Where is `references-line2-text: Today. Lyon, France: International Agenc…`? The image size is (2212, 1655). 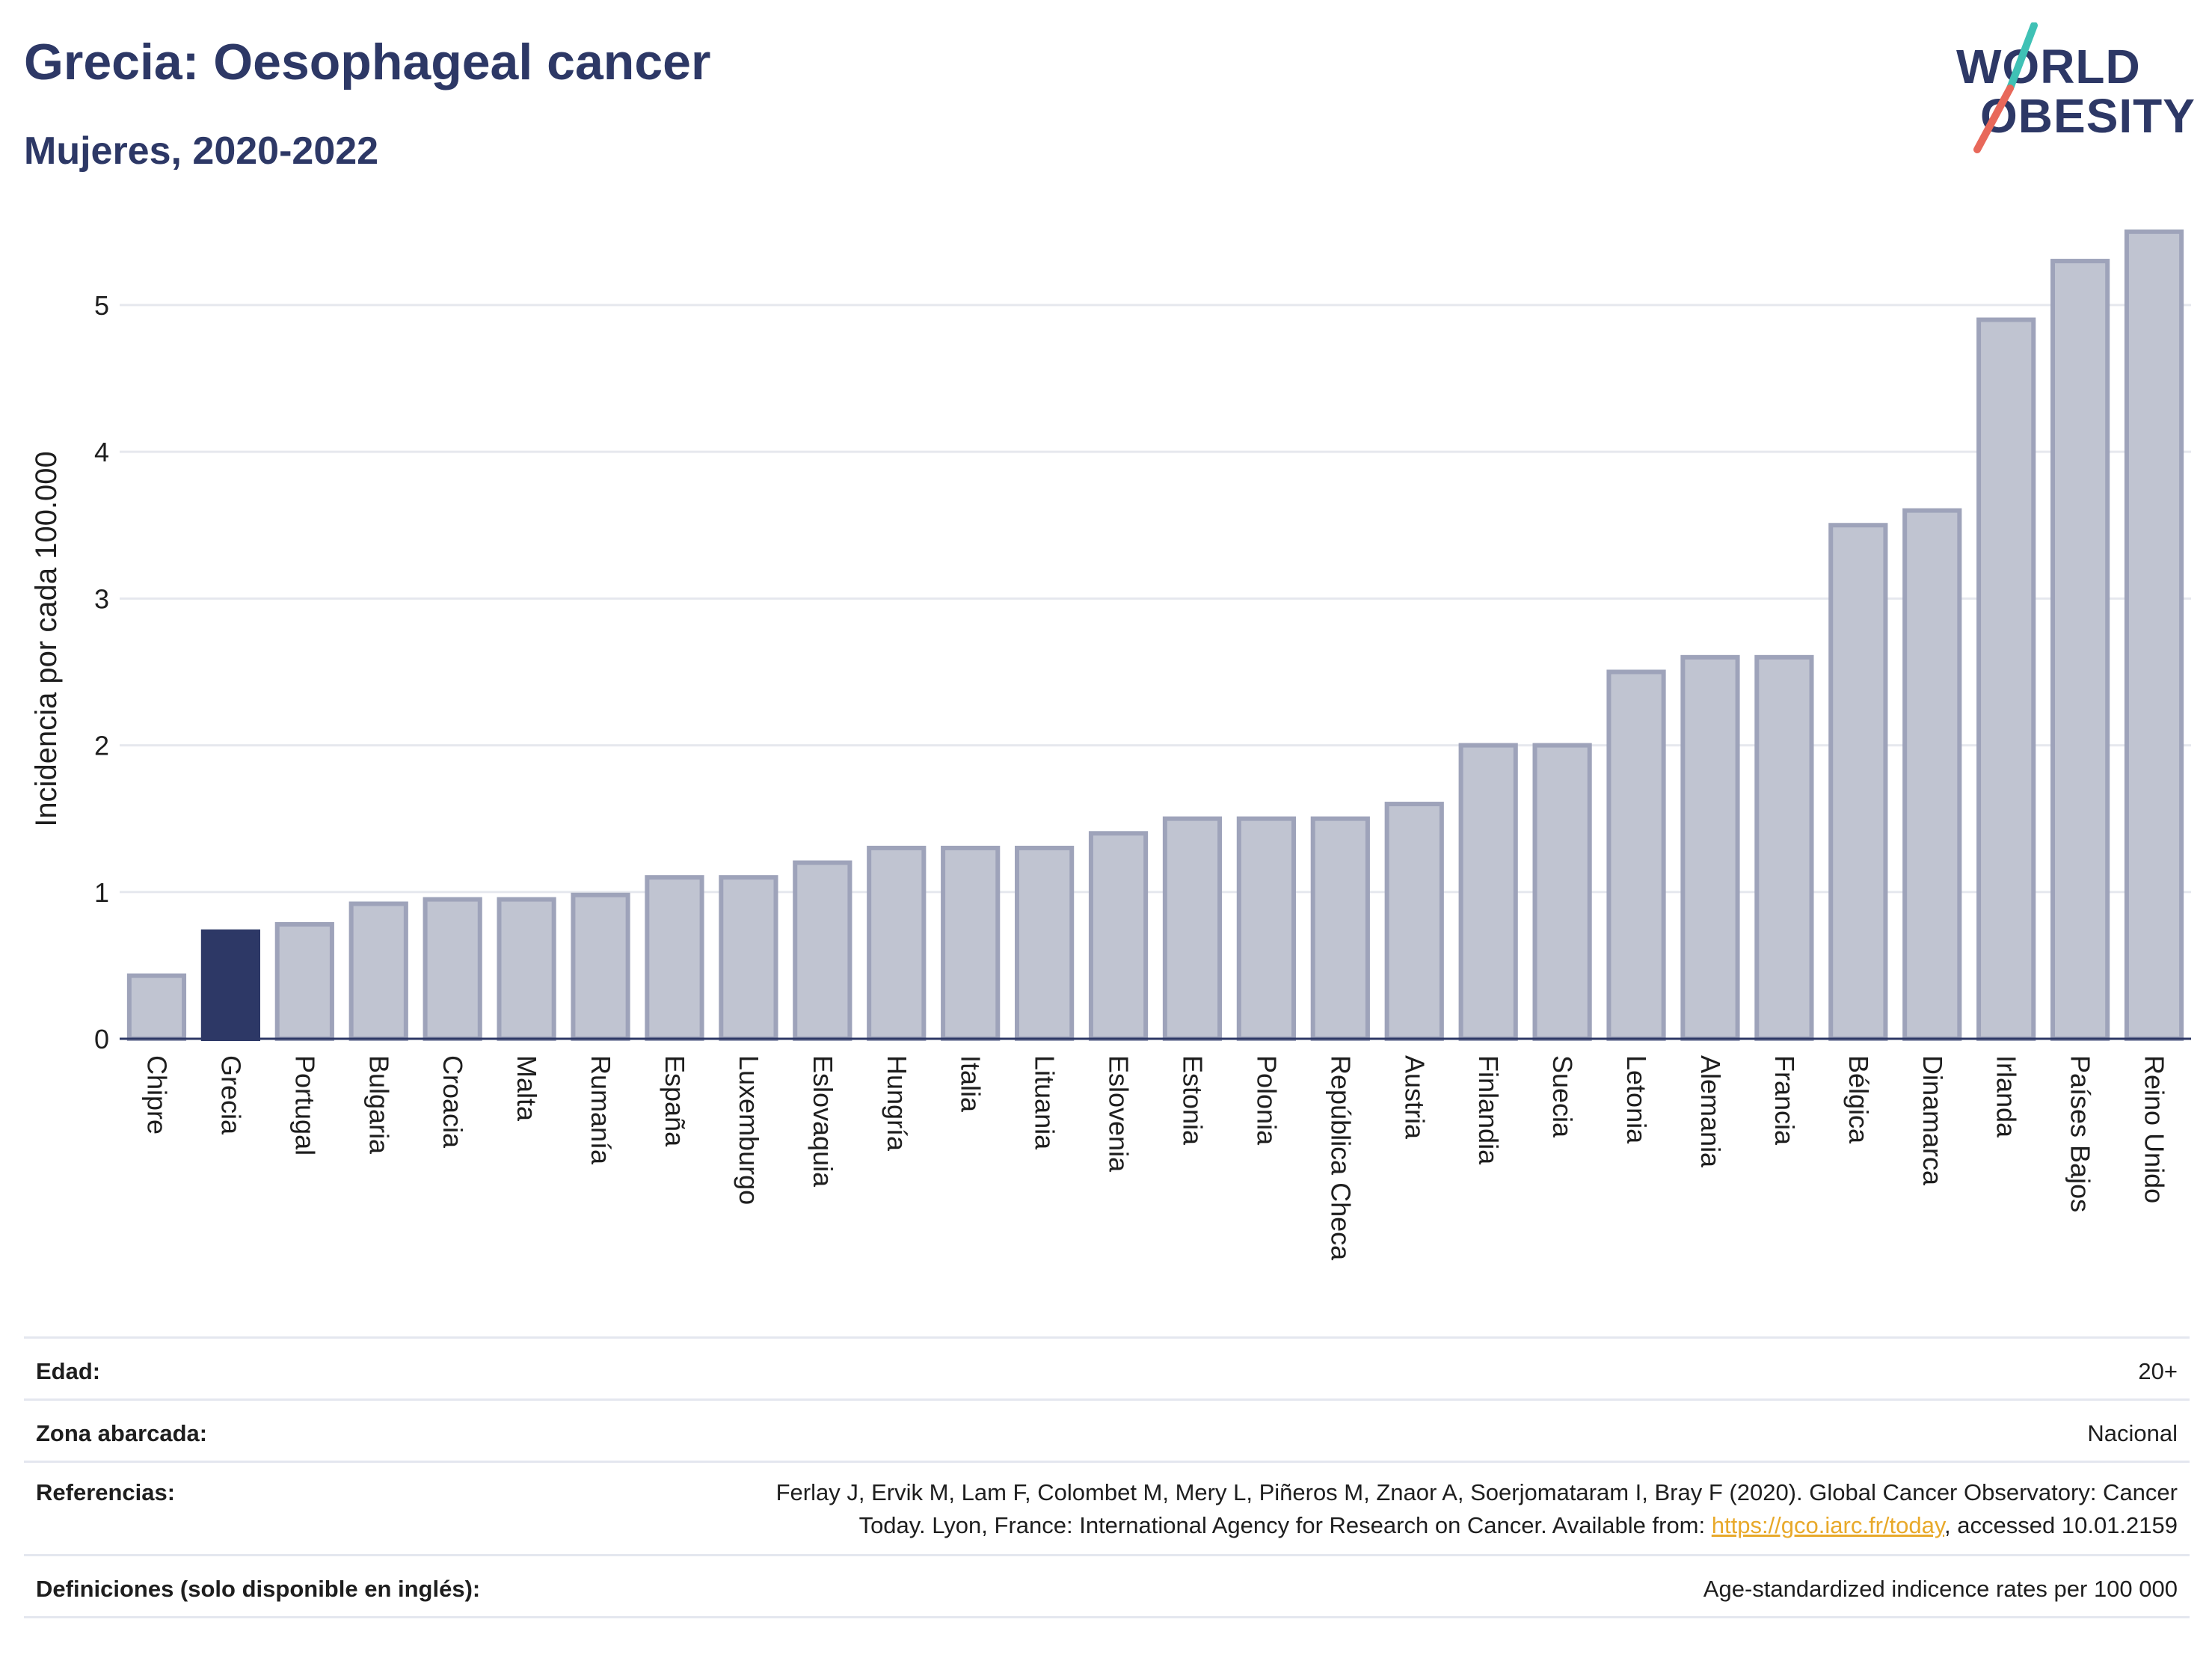 references-line2-text: Today. Lyon, France: International Agenc… is located at coordinates (1285, 1525).